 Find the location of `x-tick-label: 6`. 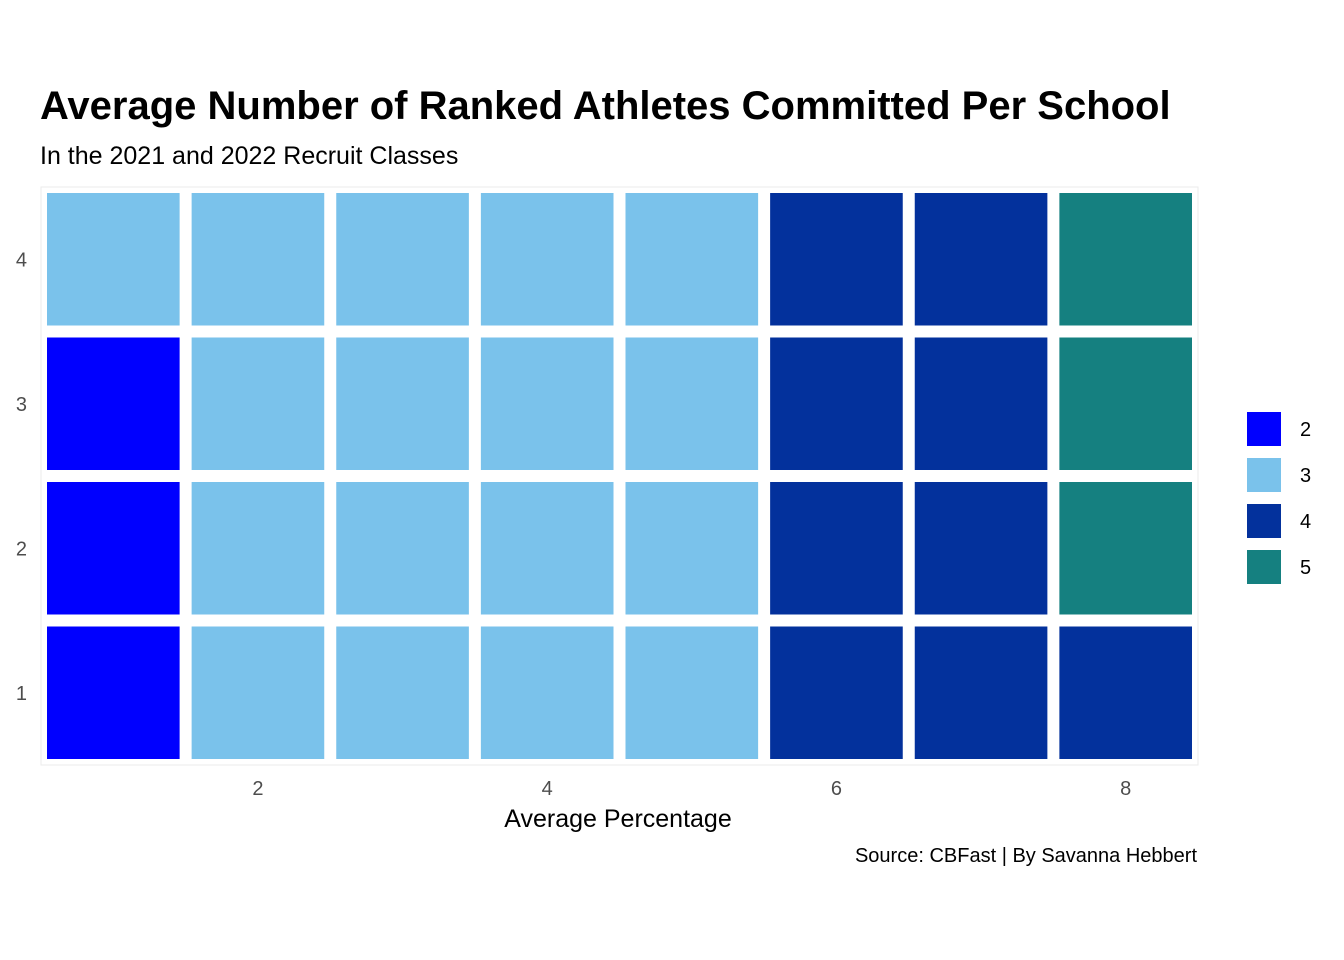

x-tick-label: 6 is located at coordinates (836, 789).